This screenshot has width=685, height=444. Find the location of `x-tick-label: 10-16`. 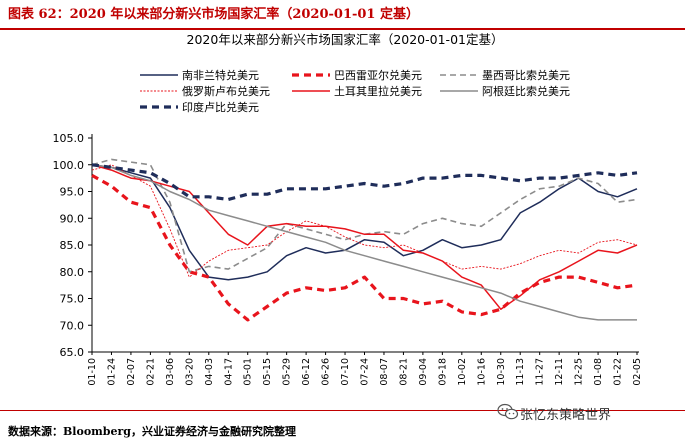

x-tick-label: 10-16 is located at coordinates (481, 372).